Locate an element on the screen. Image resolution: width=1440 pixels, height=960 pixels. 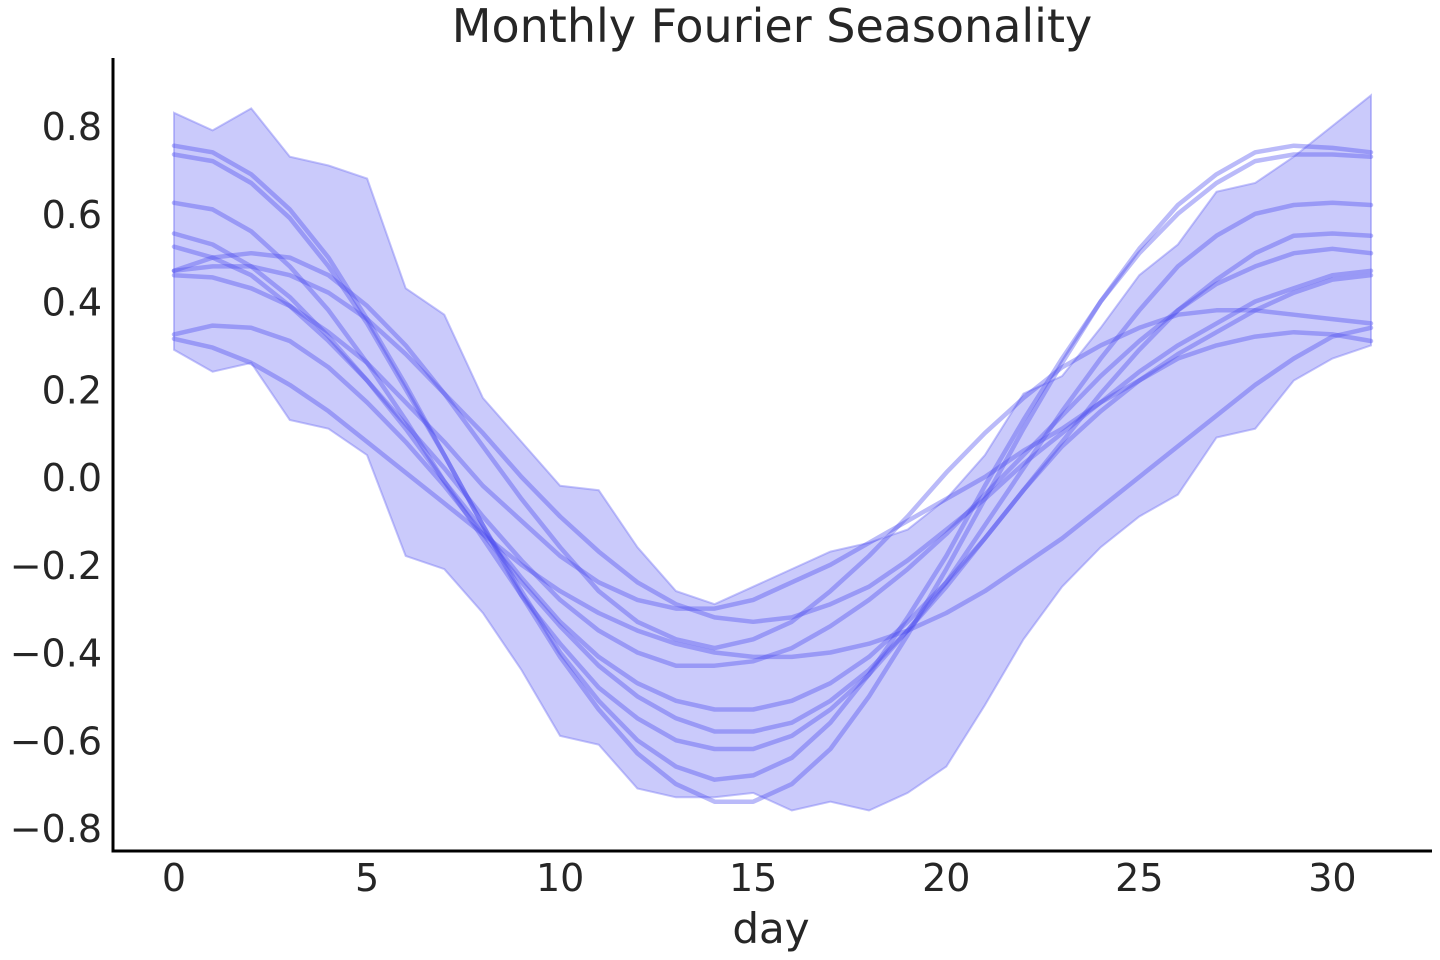
x-axis-label: day is located at coordinates (770, 928).